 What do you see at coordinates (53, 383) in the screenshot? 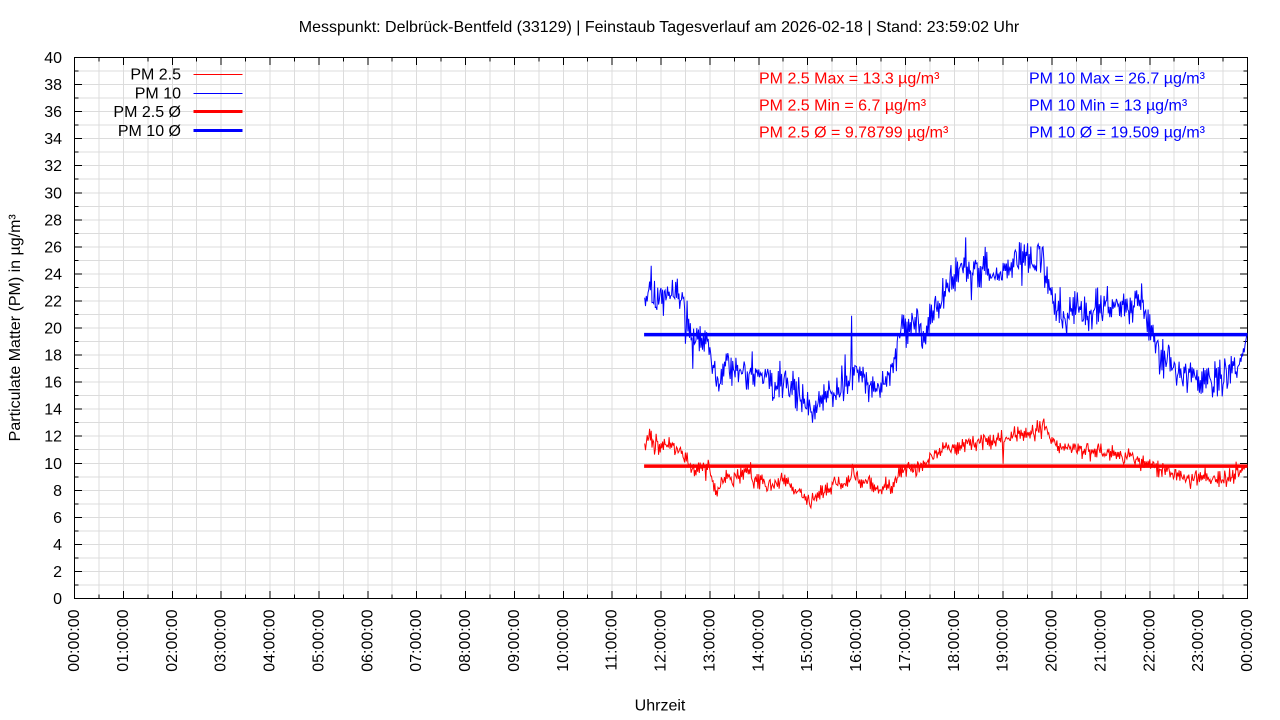
I see `svg-text: 16` at bounding box center [53, 383].